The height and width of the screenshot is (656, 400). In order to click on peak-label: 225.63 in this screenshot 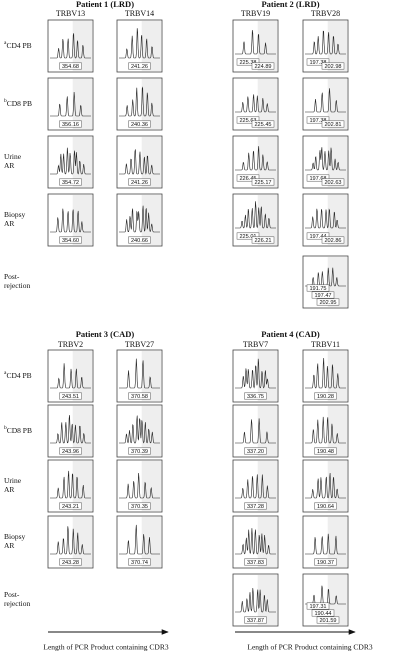, I will do `click(247, 121)`.